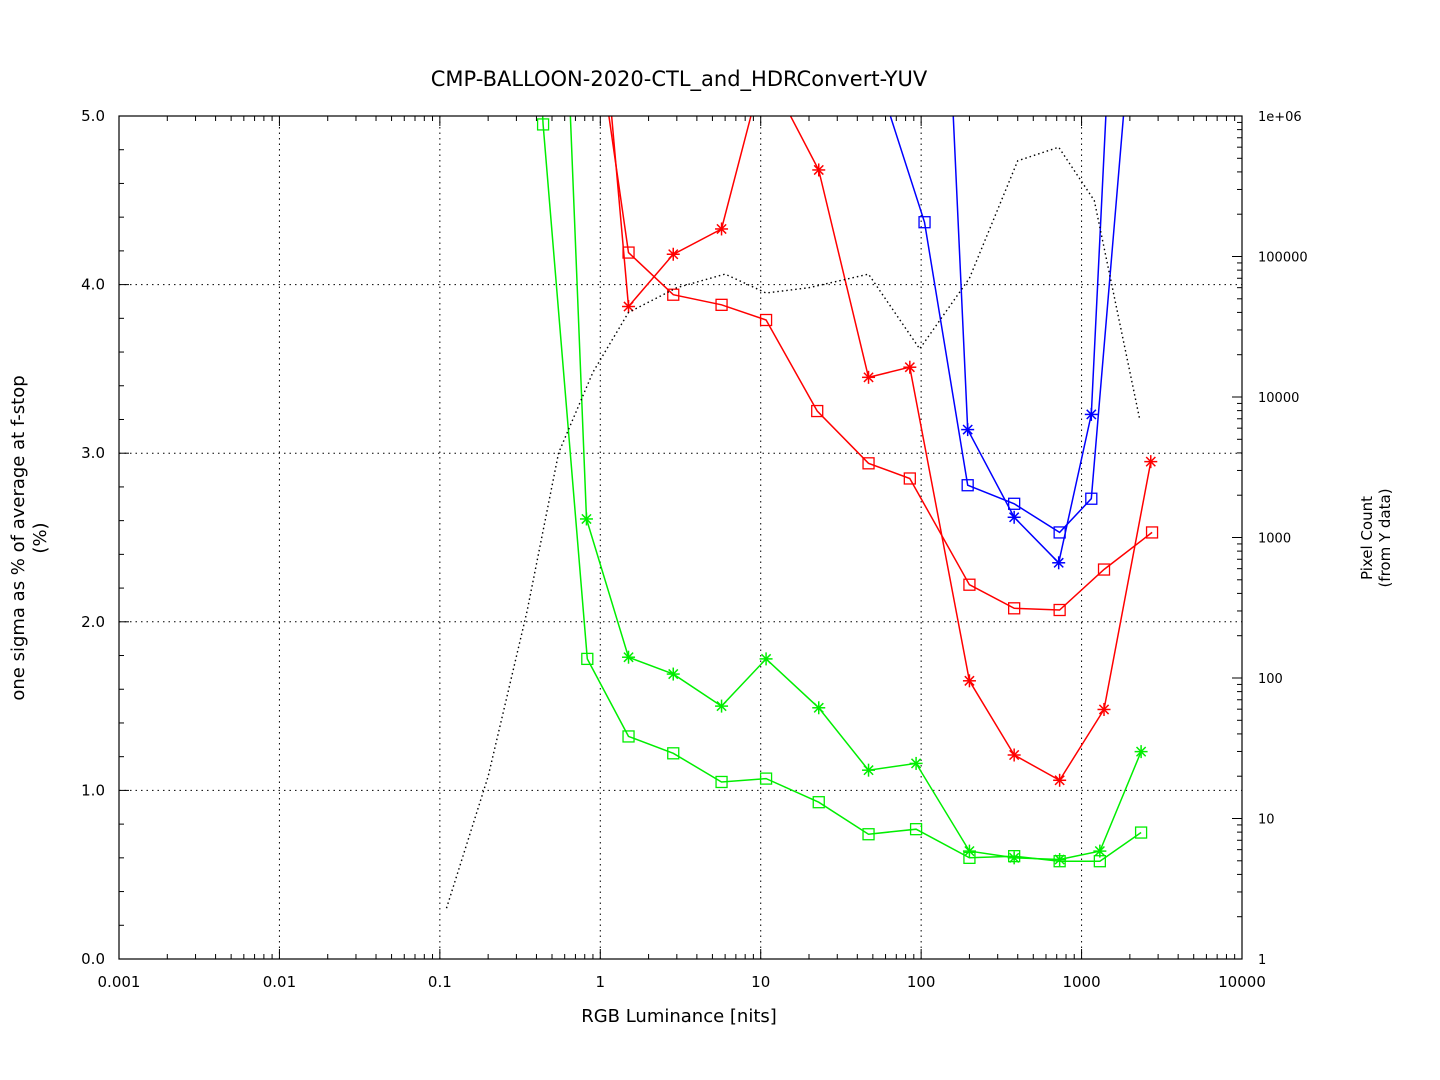 Image resolution: width=1440 pixels, height=1080 pixels. I want to click on y2-tick-labels: 1 10 100 1000 10000 100000 1e+06, so click(1283, 539).